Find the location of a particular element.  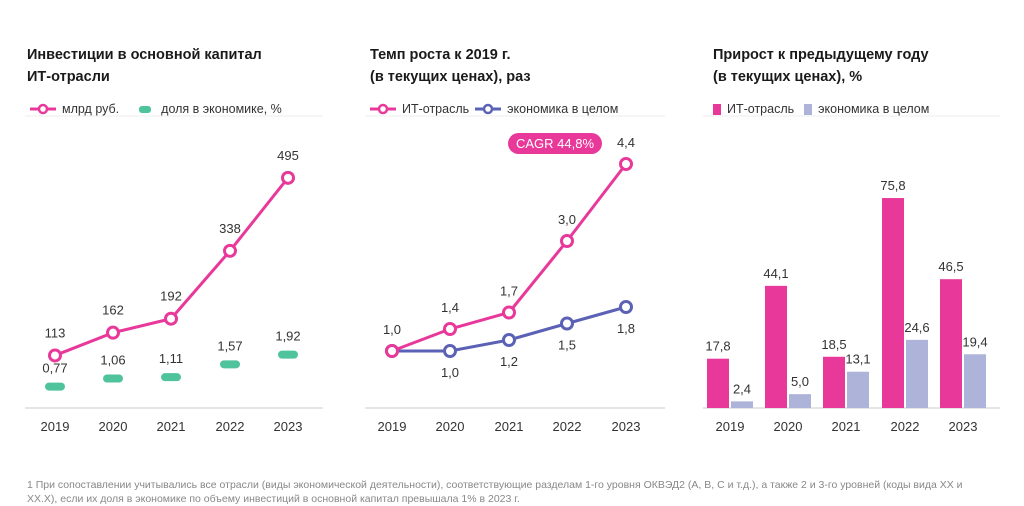

it-line is located at coordinates (509, 258).